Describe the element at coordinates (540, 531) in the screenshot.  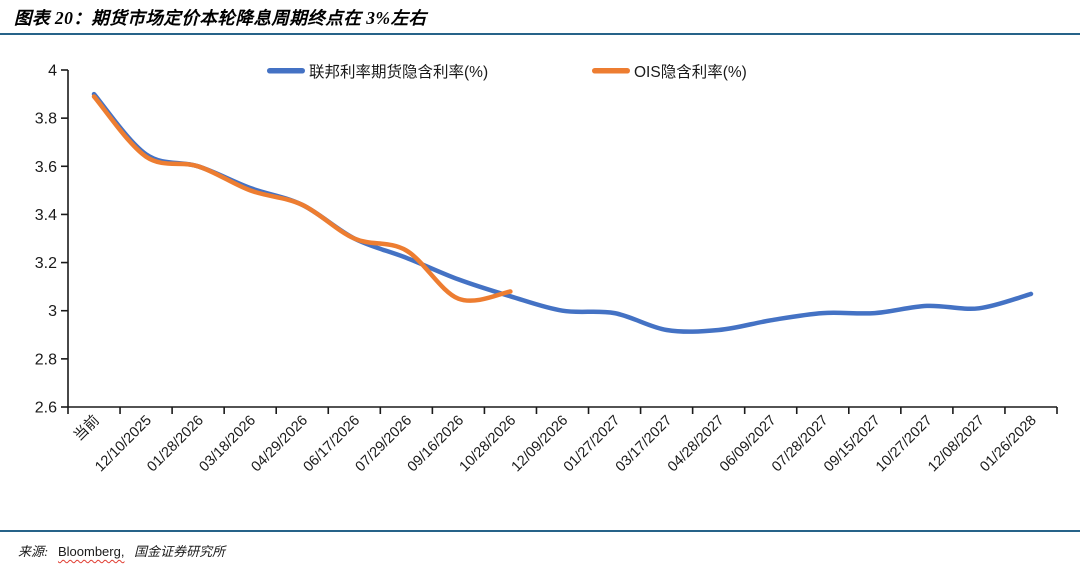
I see `footer-divider` at that location.